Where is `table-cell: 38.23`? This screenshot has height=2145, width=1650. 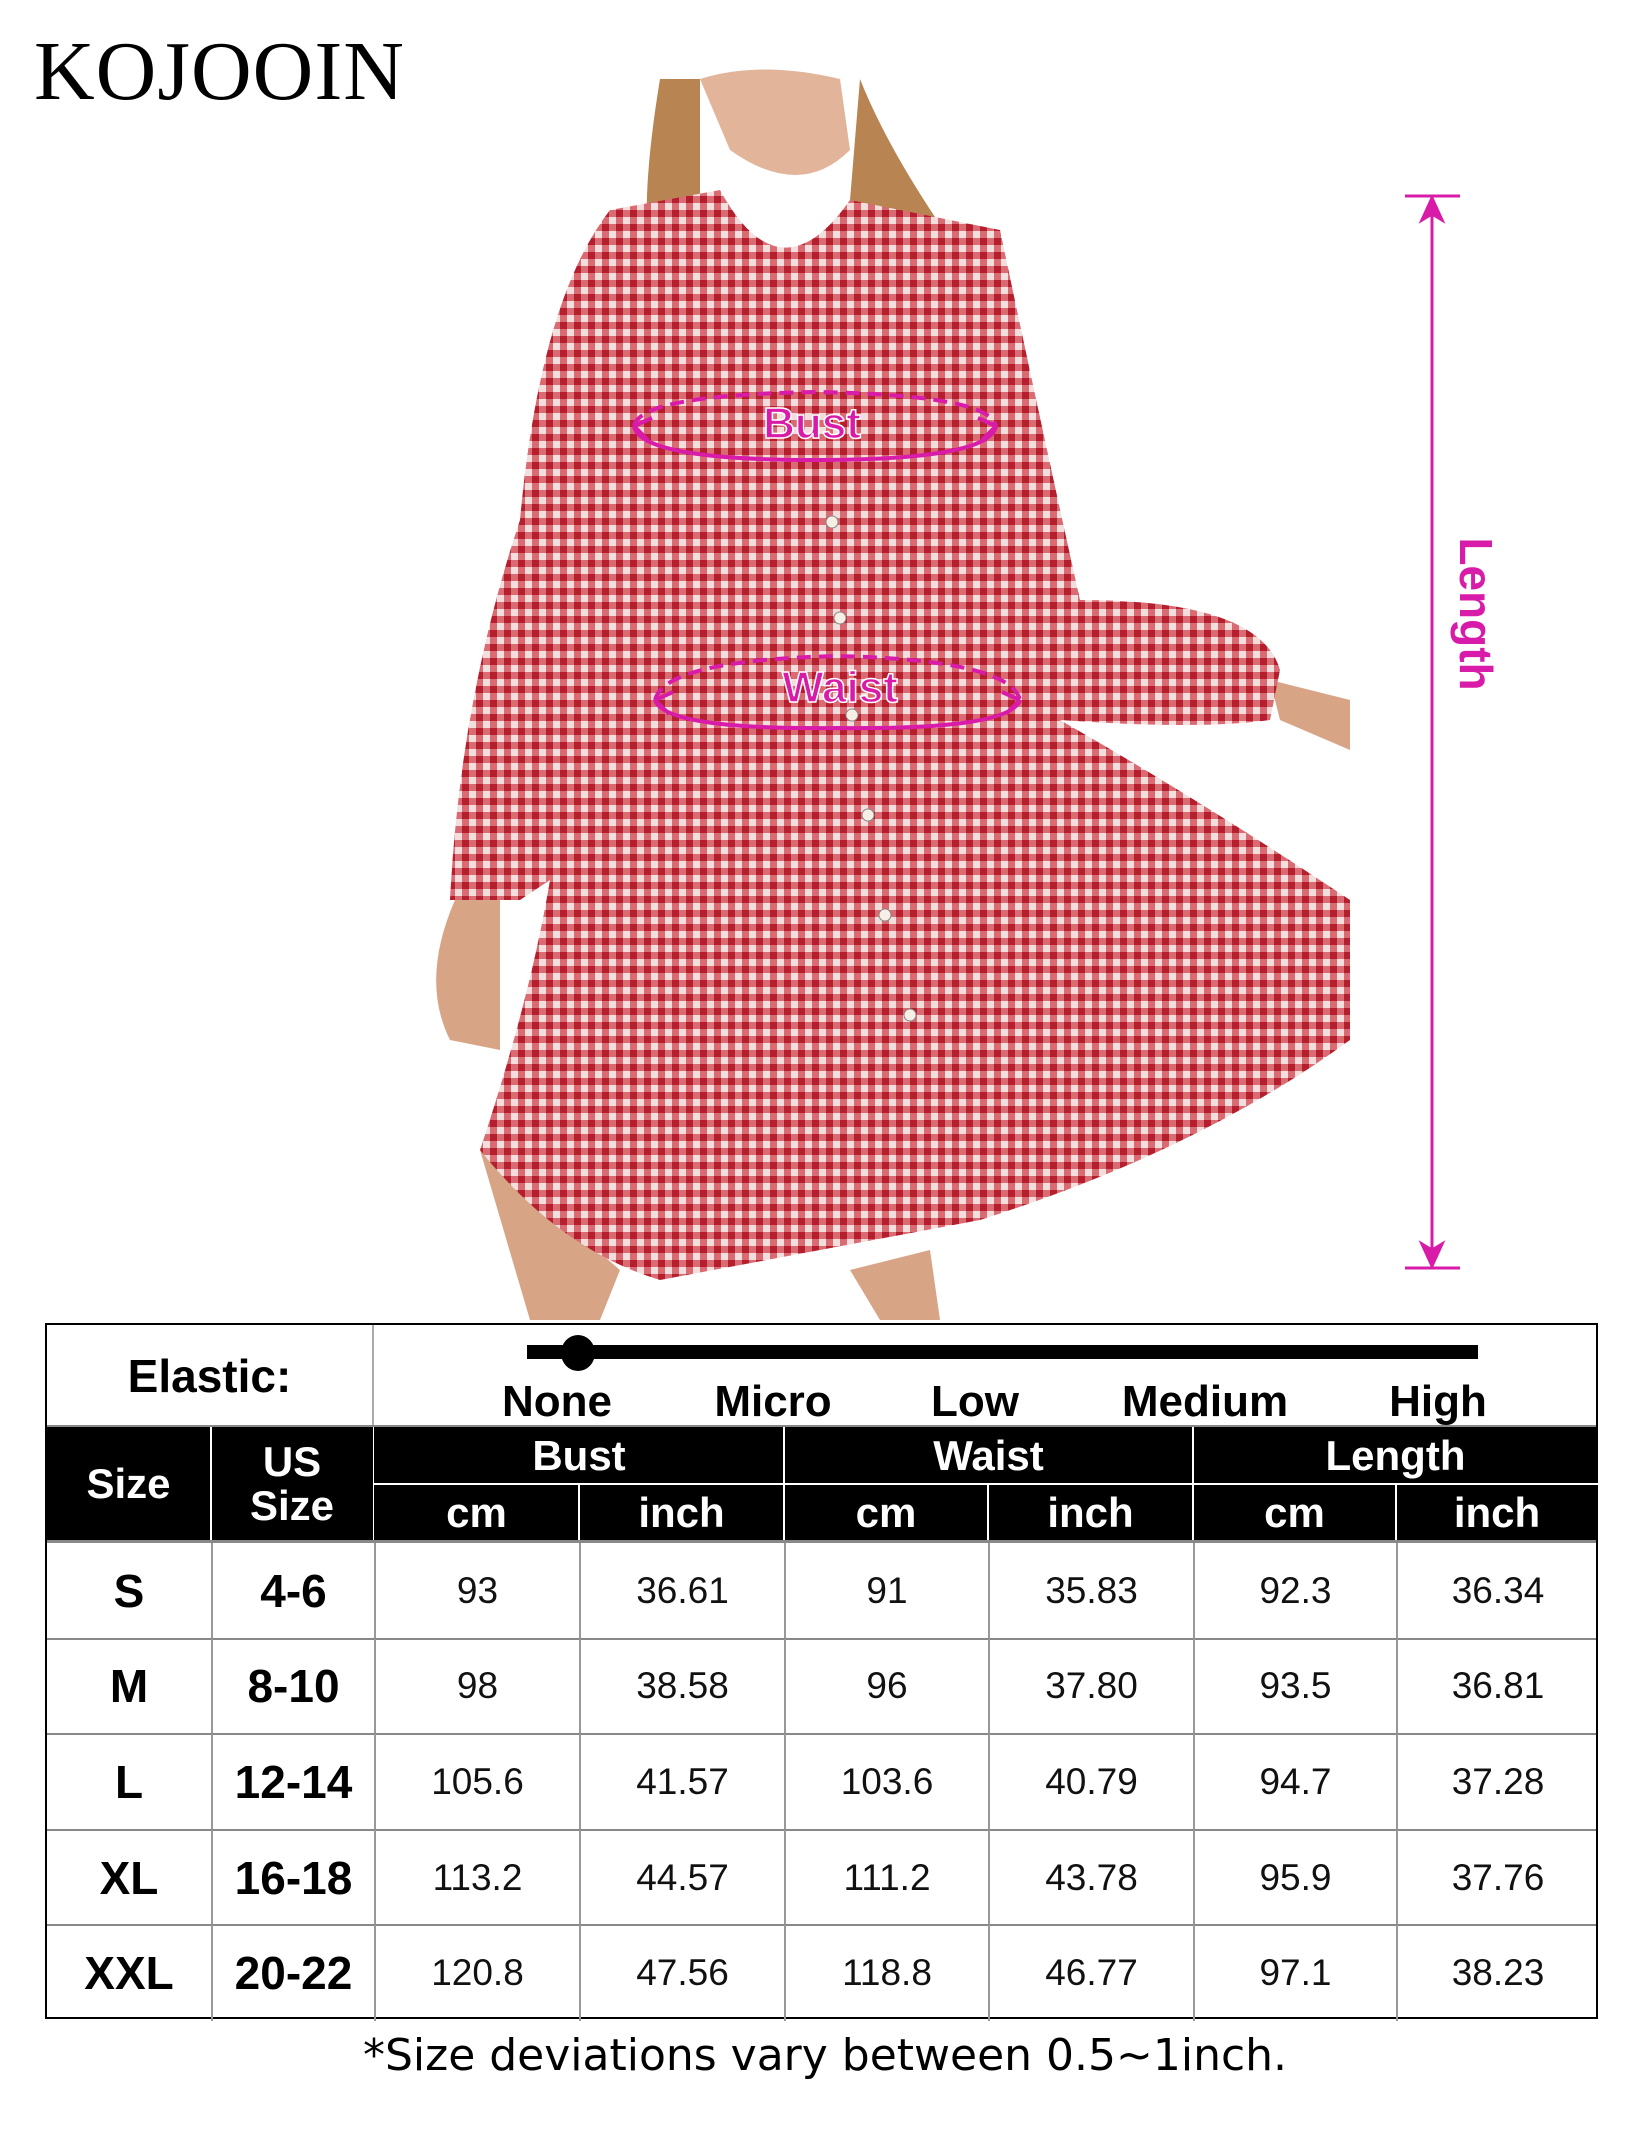 table-cell: 38.23 is located at coordinates (1497, 1973).